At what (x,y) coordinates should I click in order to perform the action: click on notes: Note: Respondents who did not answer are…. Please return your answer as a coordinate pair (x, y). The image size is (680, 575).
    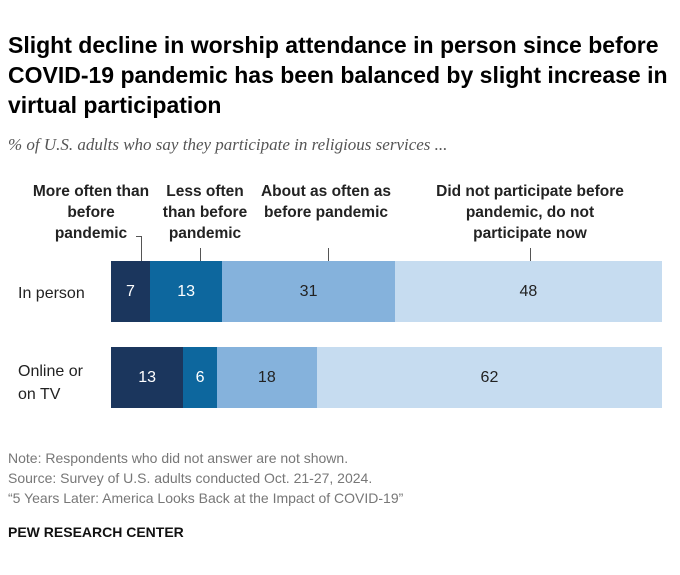
    Looking at the image, I should click on (205, 478).